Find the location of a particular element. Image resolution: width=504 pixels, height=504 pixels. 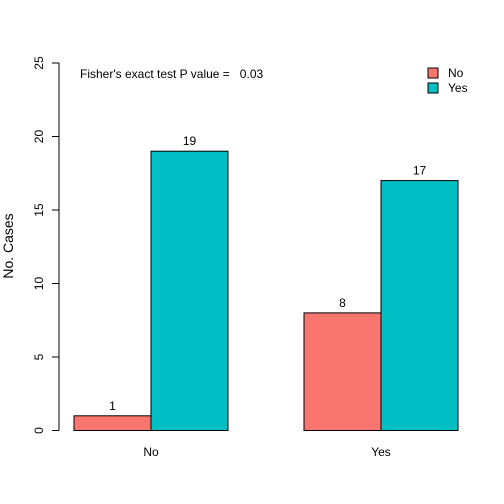

bar-value-label: 17 is located at coordinates (420, 171).